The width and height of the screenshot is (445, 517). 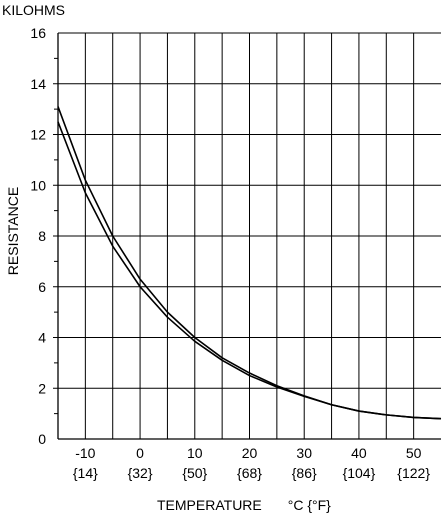 I want to click on y-tick-label: 14, so click(x=38, y=84).